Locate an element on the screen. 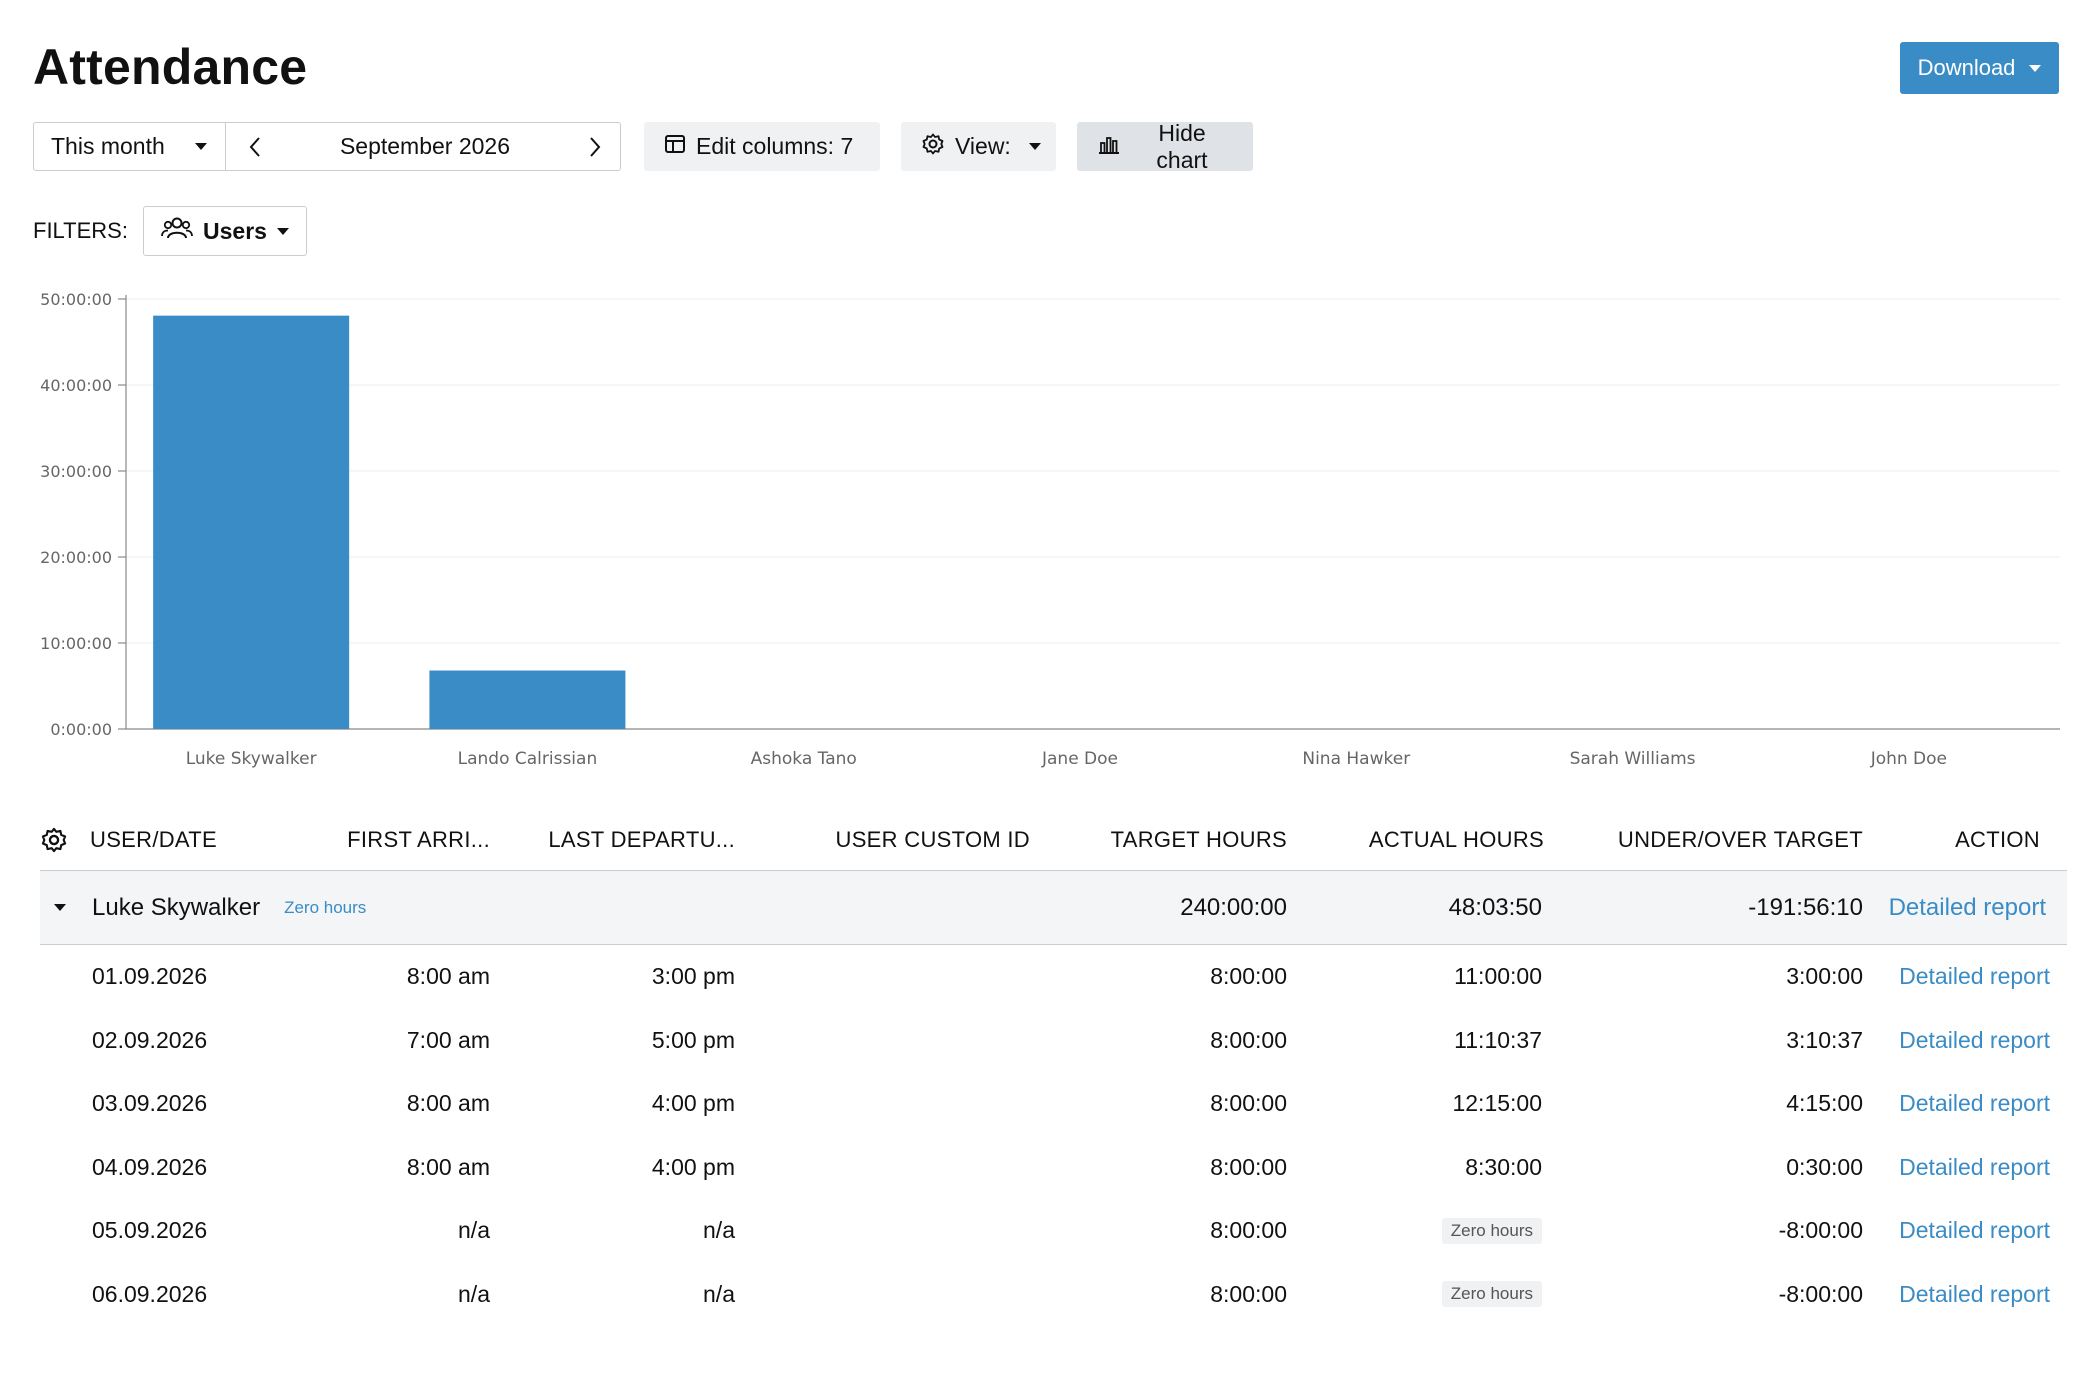 The image size is (2084, 1375). row-last-departure: 3:00 pm is located at coordinates (693, 976).